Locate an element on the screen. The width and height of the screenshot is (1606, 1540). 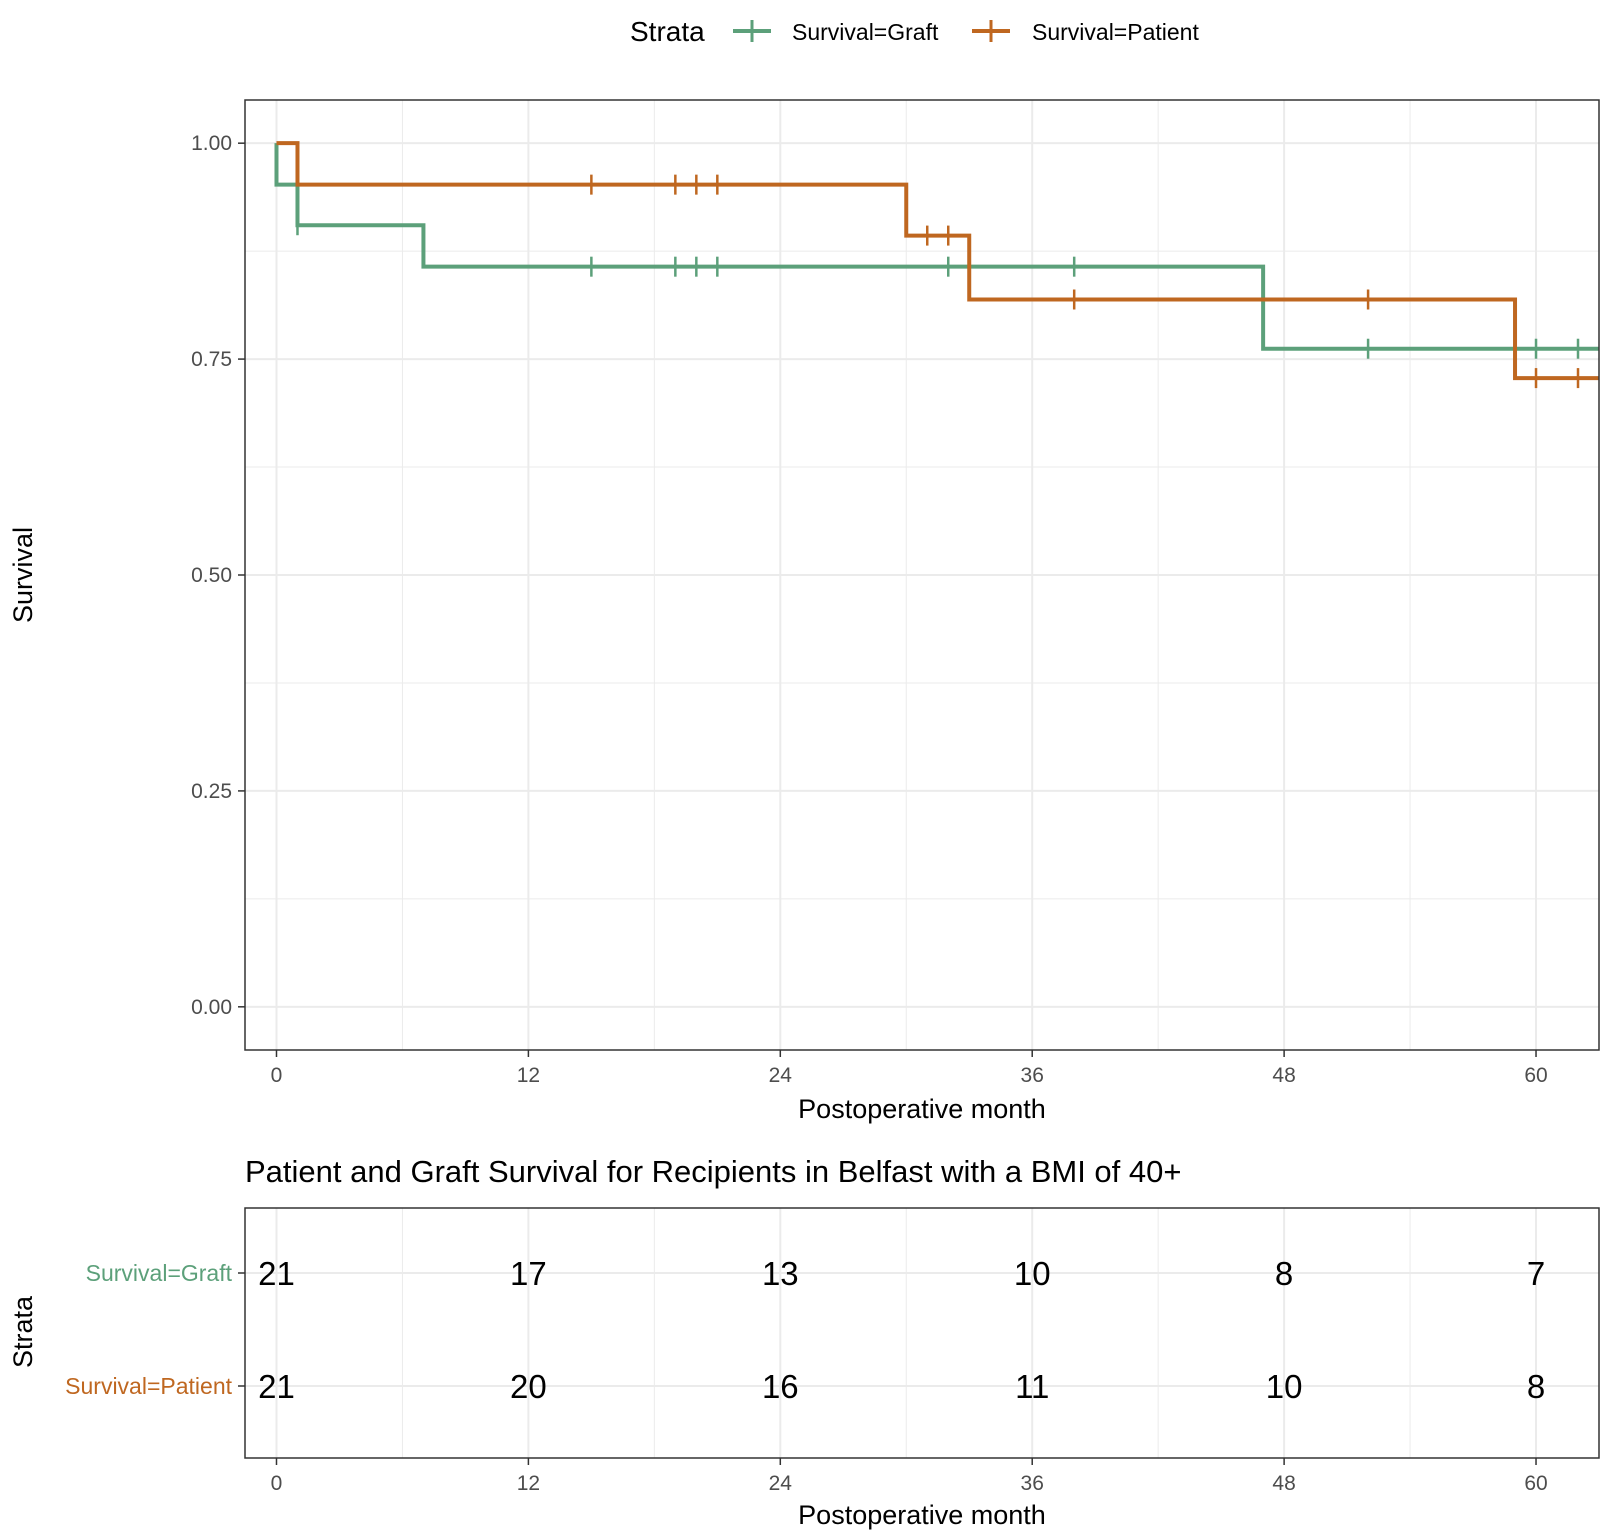
legend-title: Strata is located at coordinates (667, 31).